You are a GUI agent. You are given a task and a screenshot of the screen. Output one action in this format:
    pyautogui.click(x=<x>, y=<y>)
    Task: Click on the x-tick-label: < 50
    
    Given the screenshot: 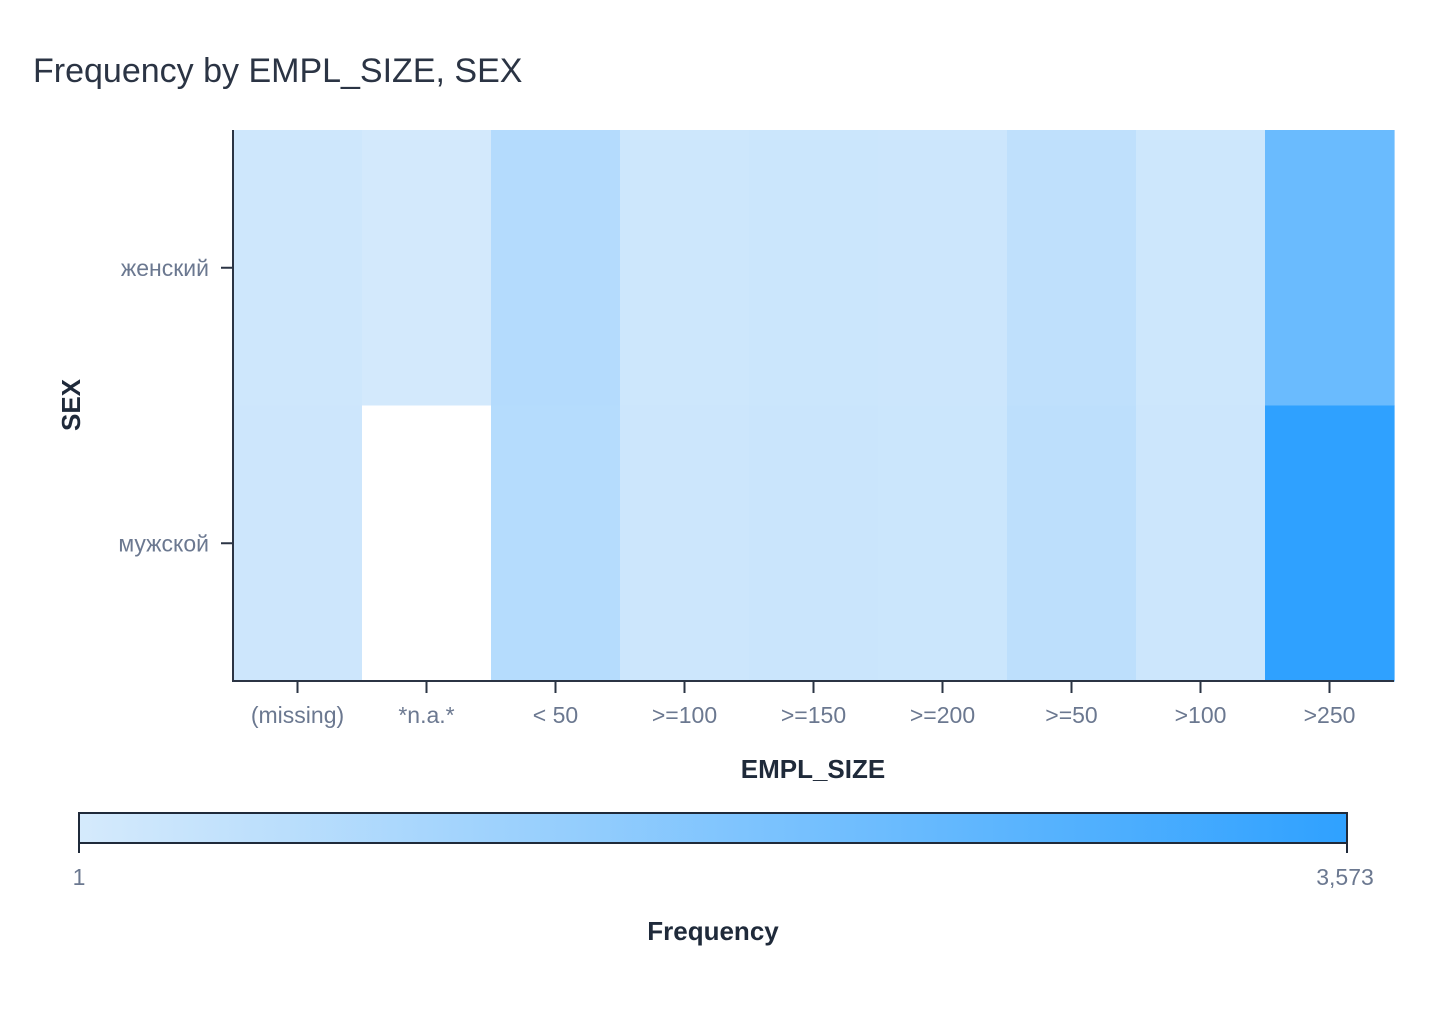 What is the action you would take?
    pyautogui.click(x=555, y=715)
    